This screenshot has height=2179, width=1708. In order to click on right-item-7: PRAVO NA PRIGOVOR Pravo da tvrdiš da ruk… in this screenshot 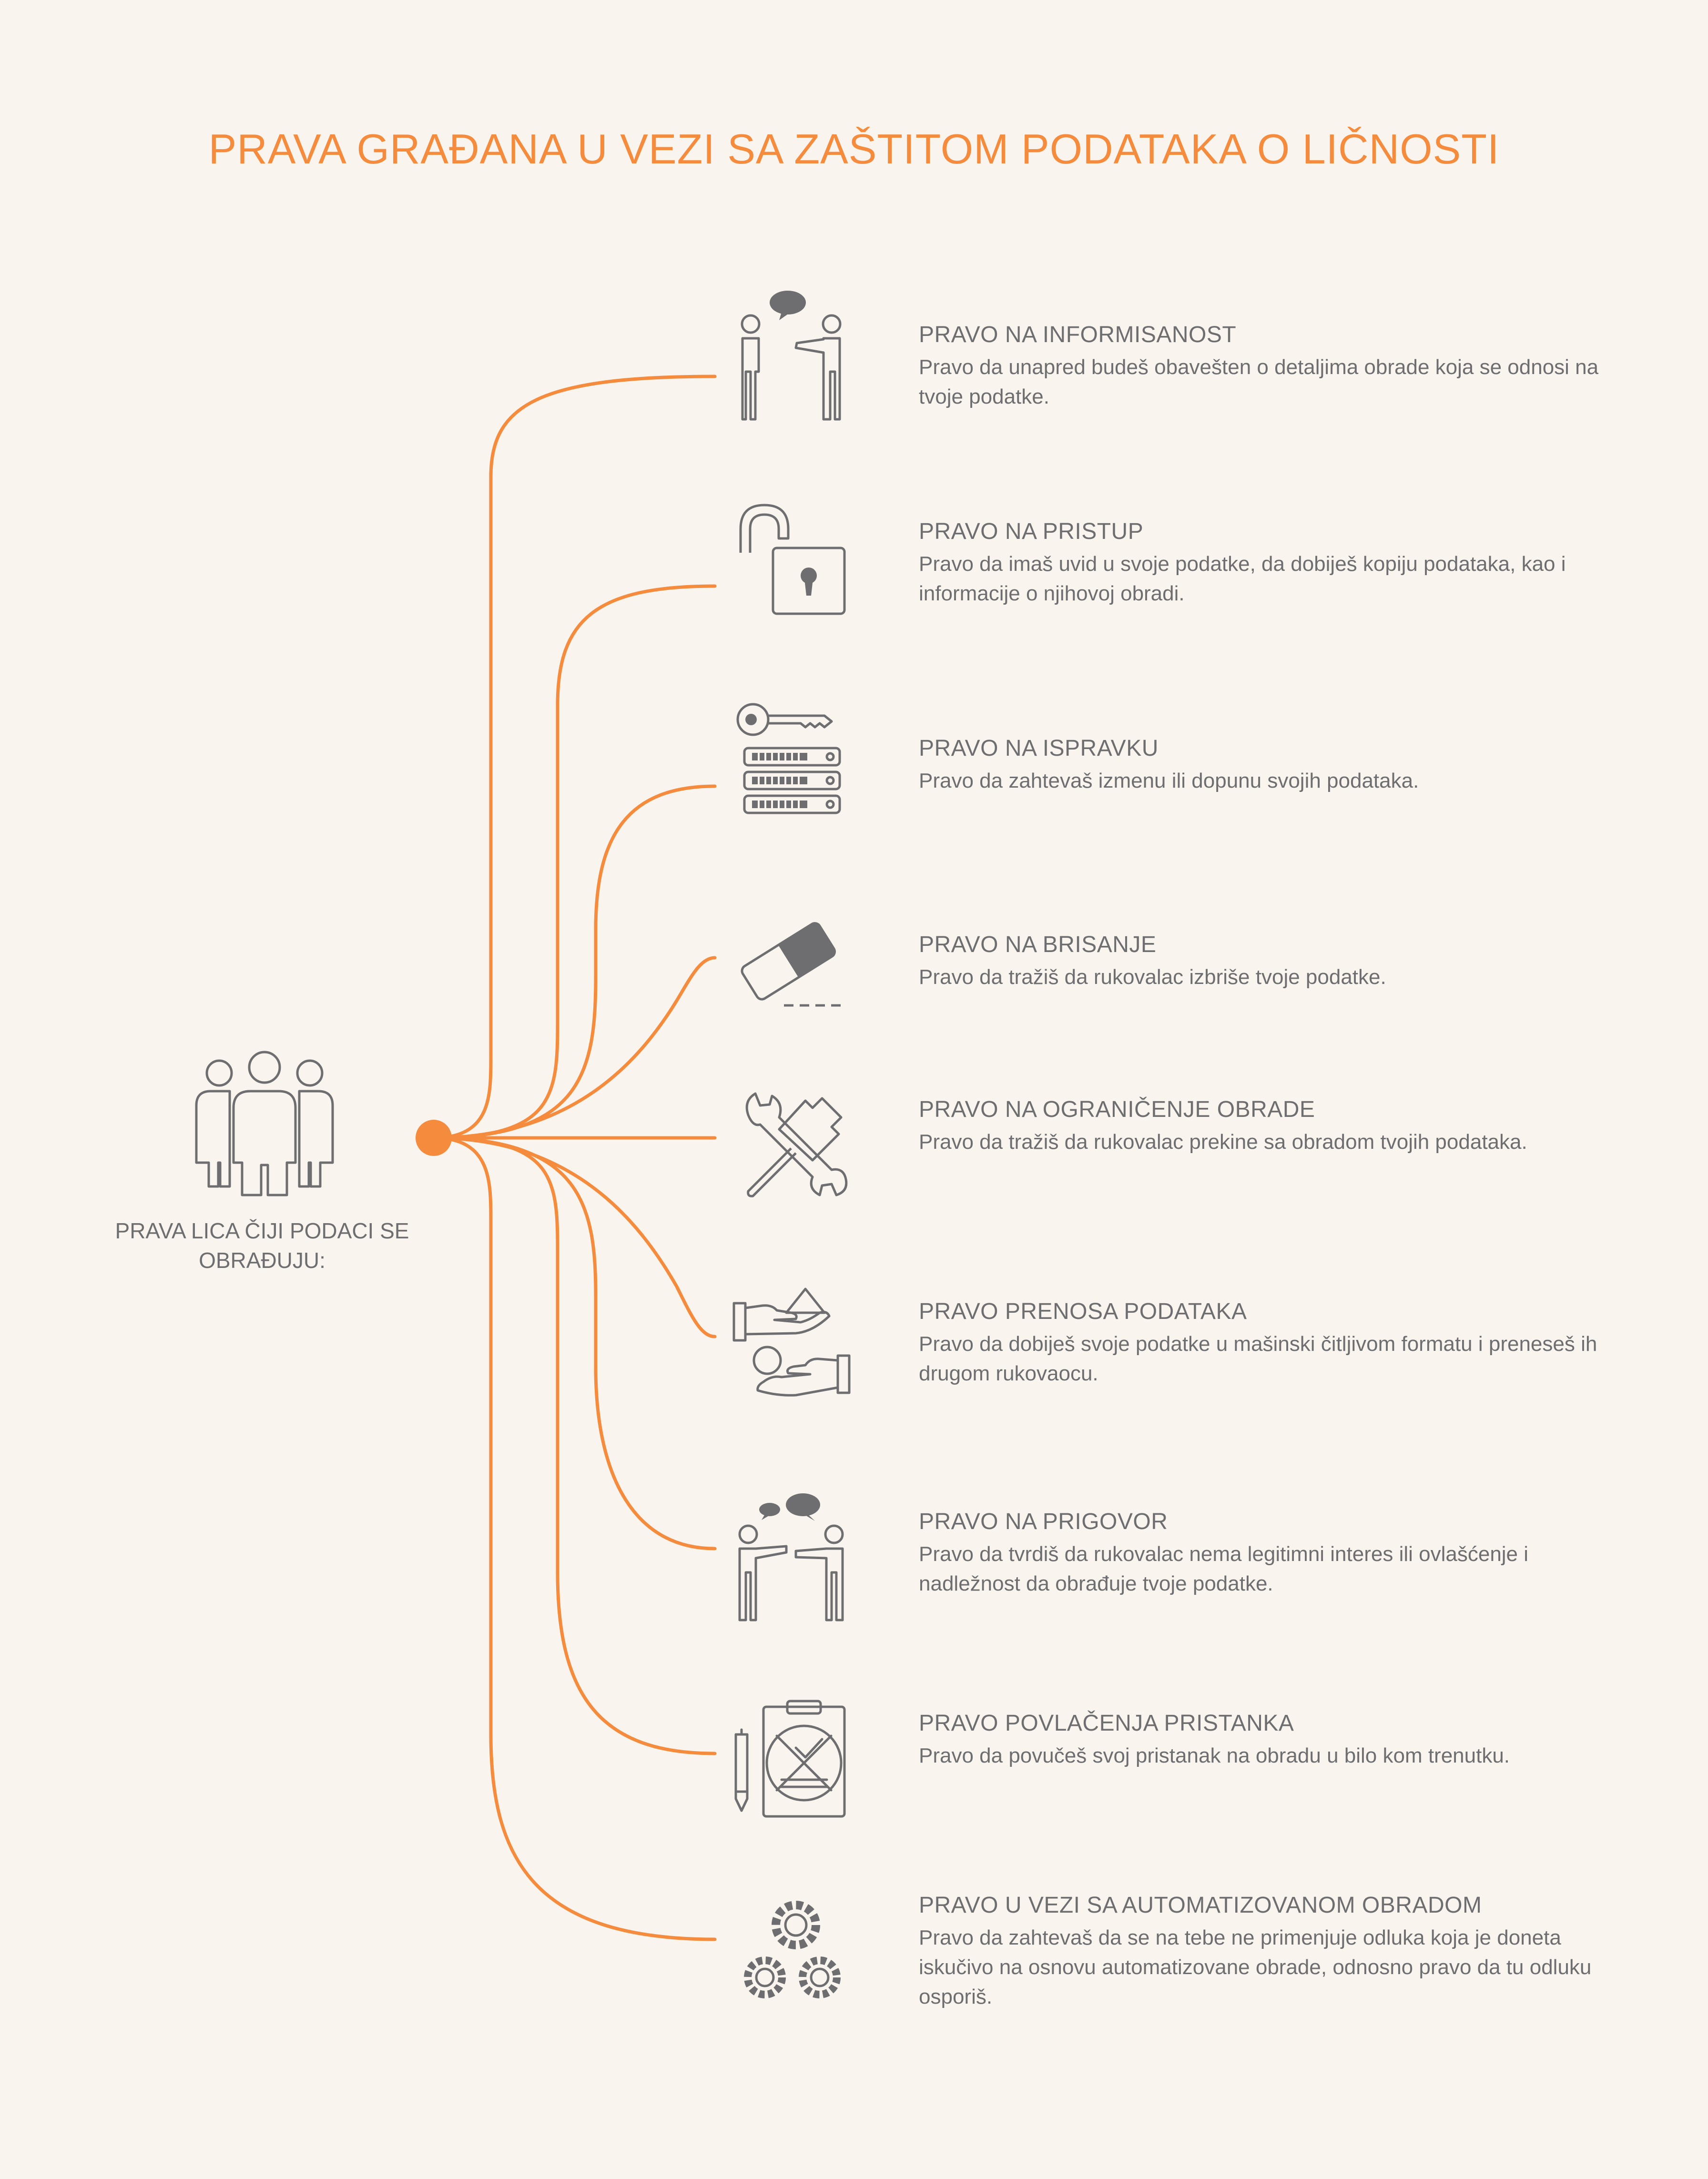, I will do `click(1262, 1553)`.